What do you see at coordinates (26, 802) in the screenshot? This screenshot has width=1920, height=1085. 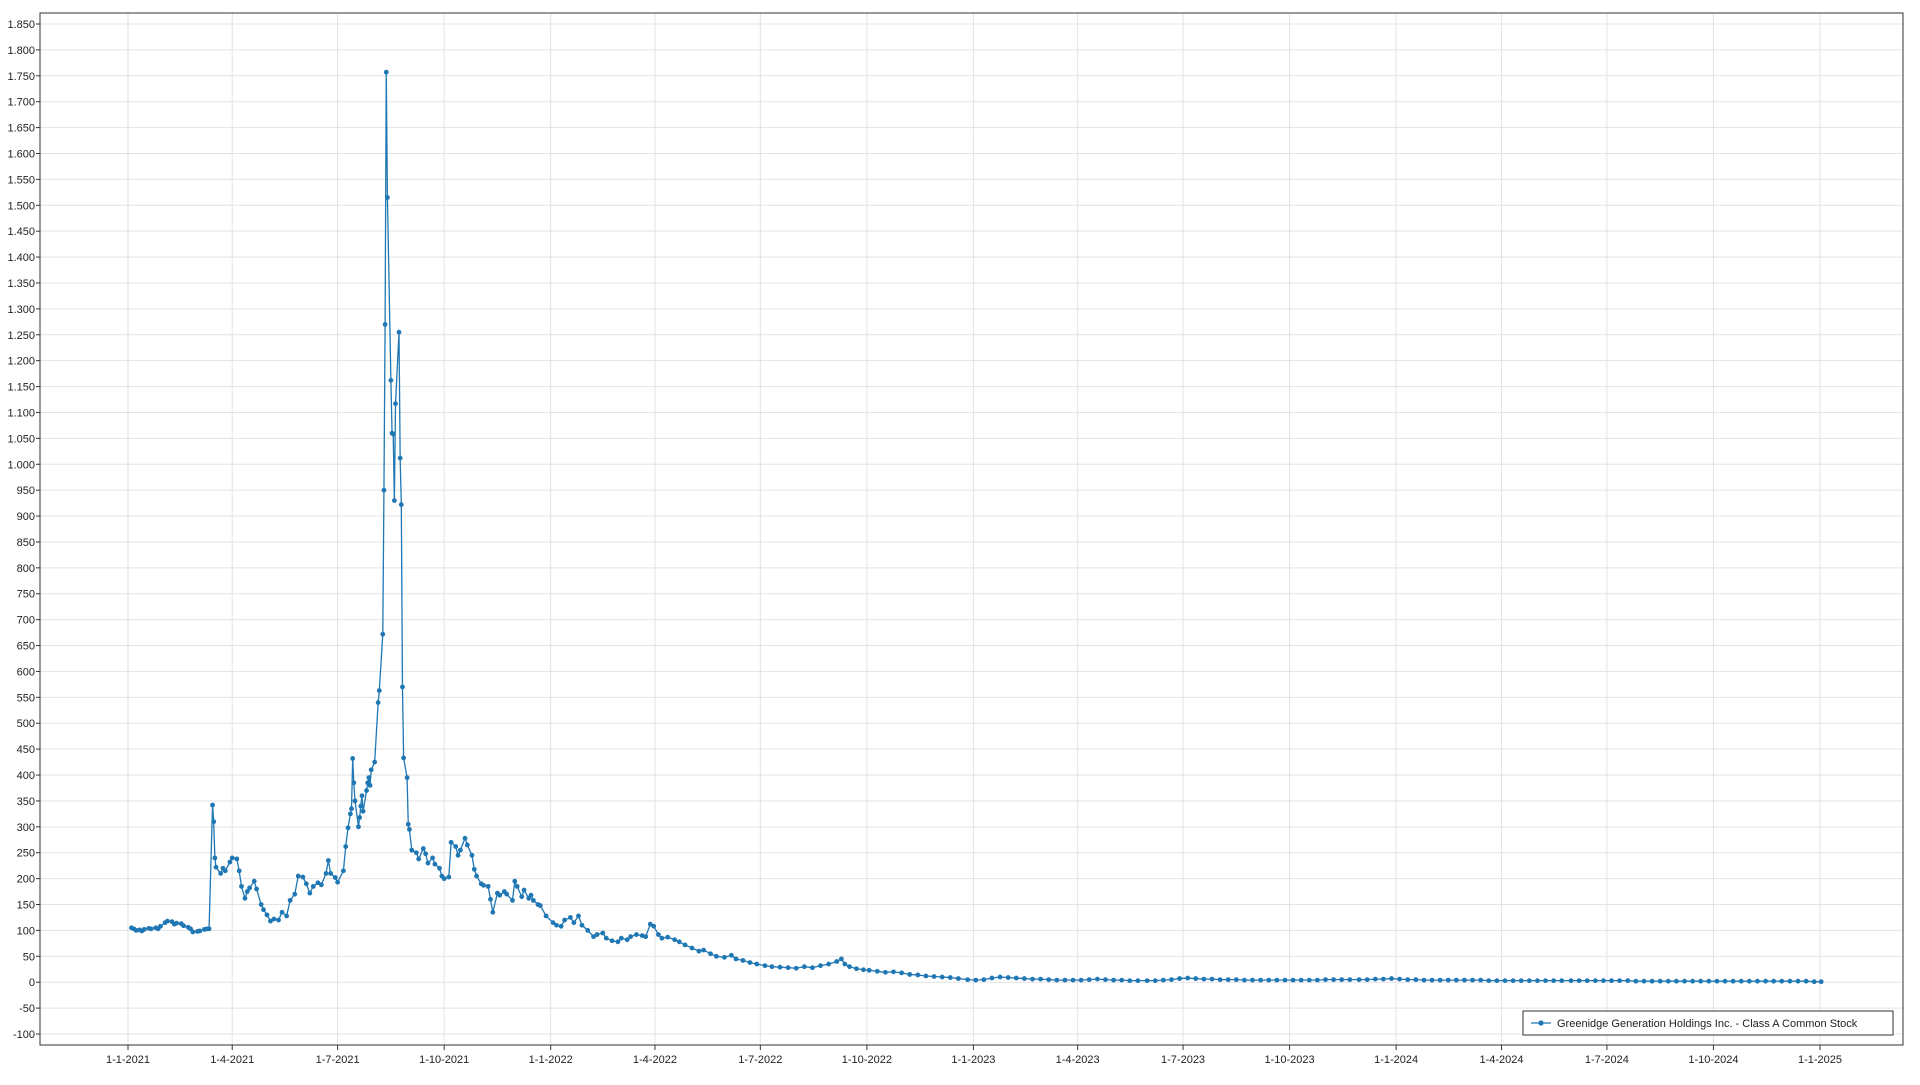 I see `y-tick-label: 350` at bounding box center [26, 802].